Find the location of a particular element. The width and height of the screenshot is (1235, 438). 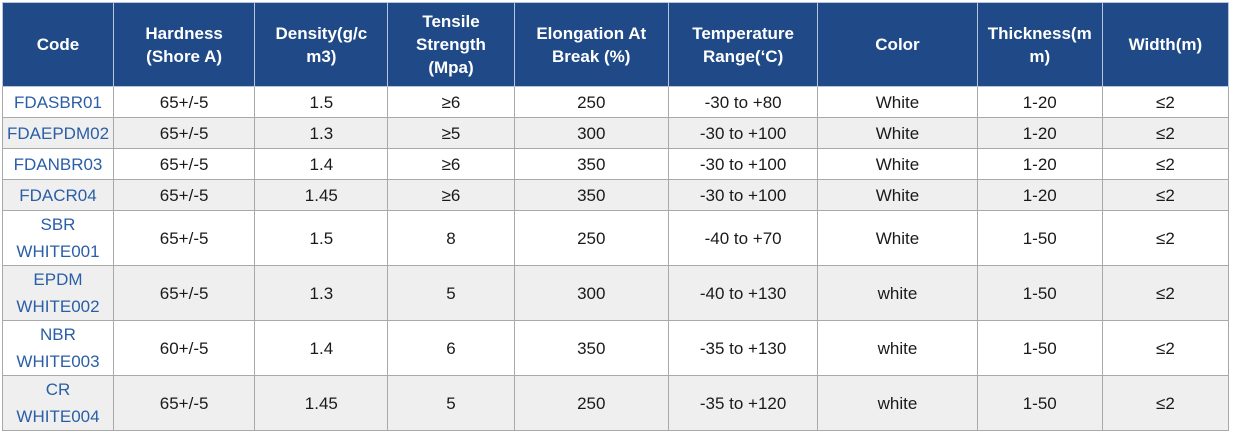

code-line: SBR is located at coordinates (58, 224).